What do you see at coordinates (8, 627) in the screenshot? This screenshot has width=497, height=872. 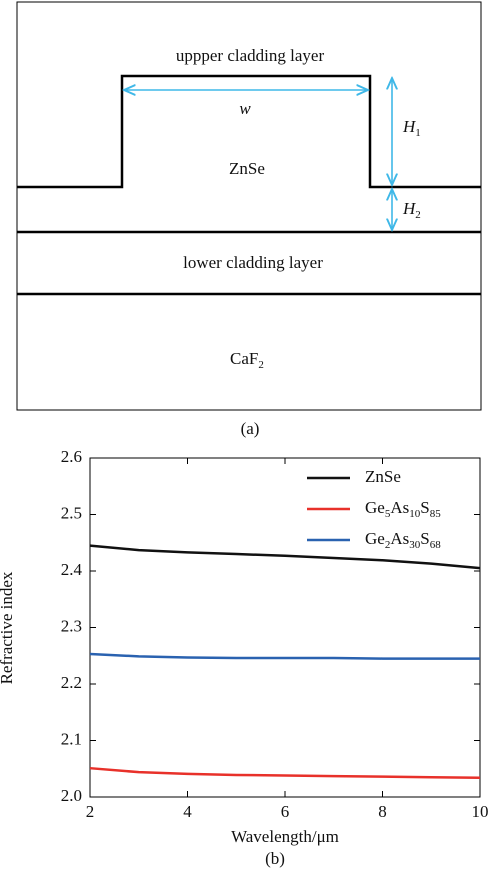 I see `y-axis-label: Refractive index` at bounding box center [8, 627].